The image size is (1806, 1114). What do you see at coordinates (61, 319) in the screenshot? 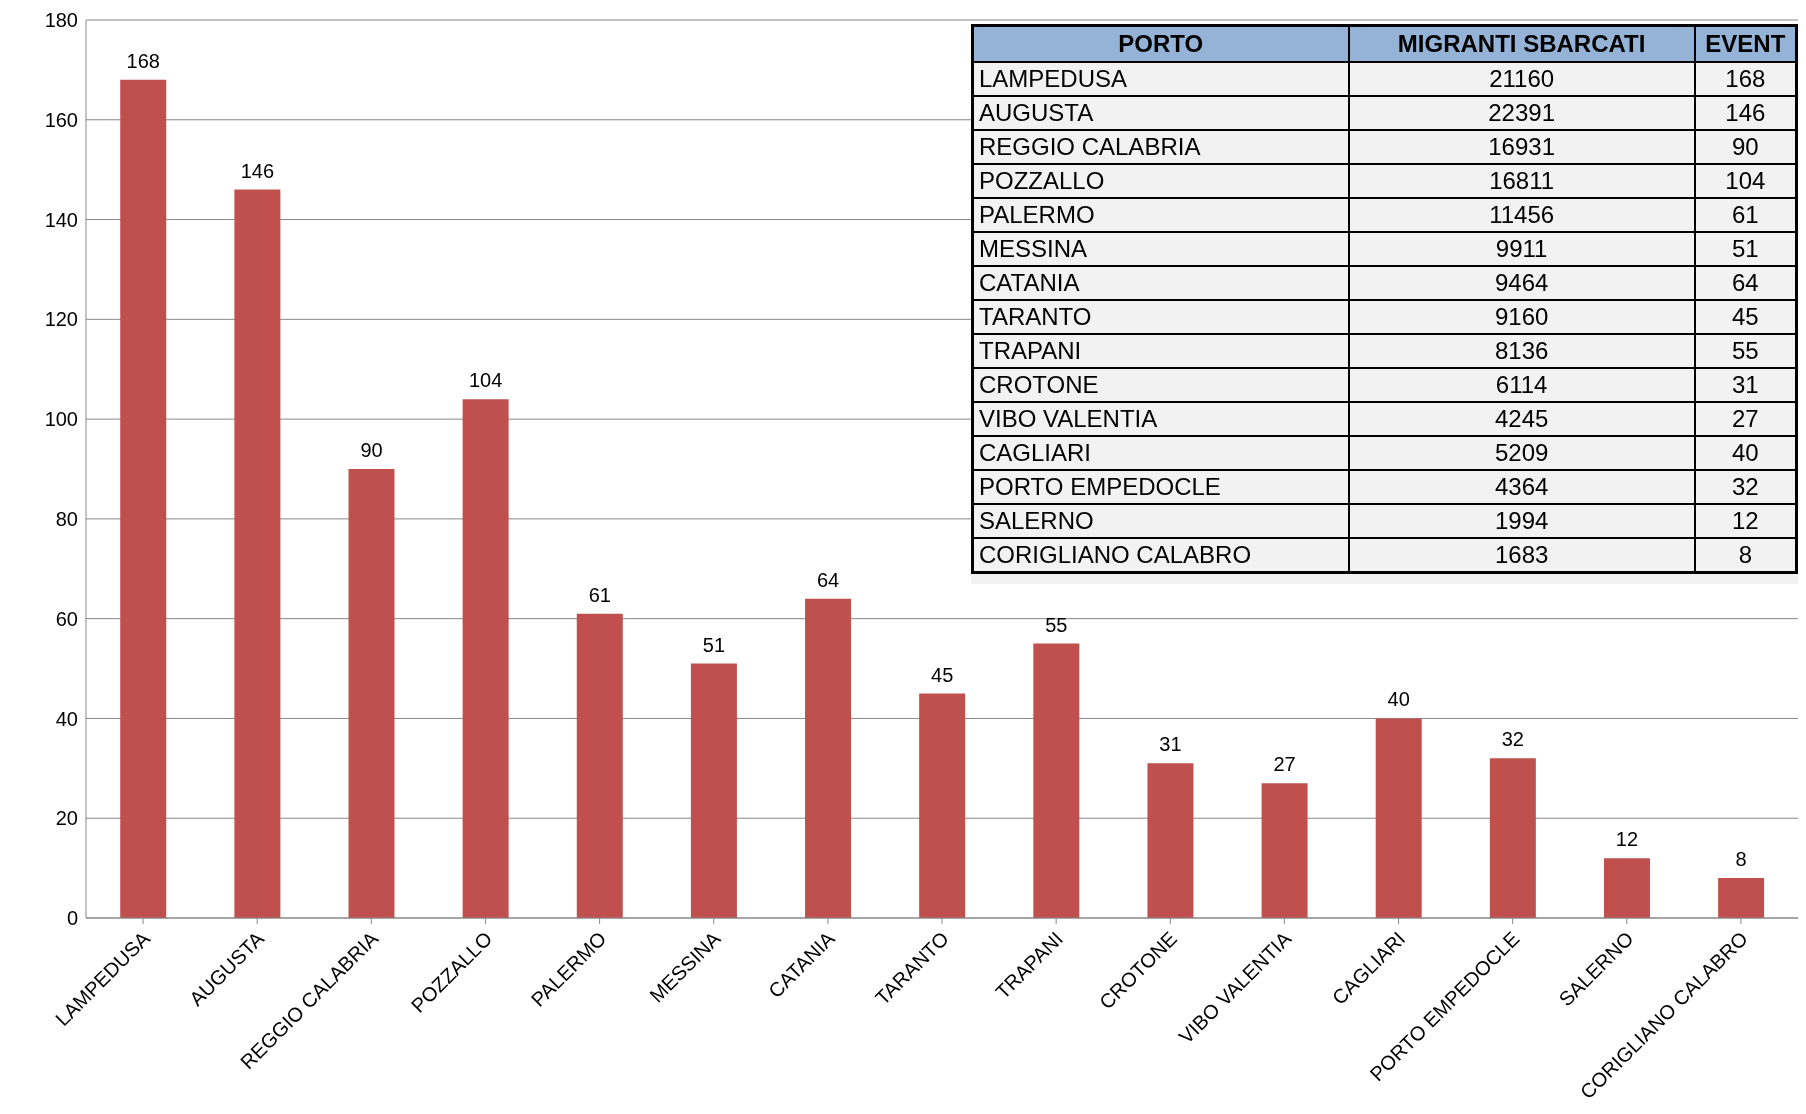
I see `y-tick-label: 120` at bounding box center [61, 319].